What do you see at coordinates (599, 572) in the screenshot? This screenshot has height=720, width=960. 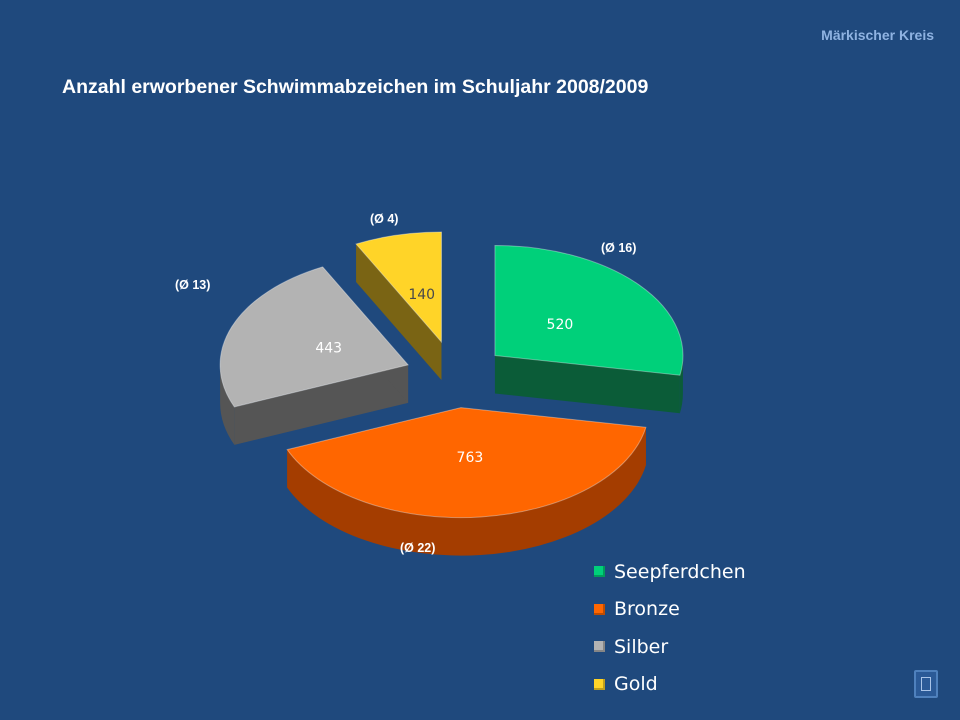 I see `legend-swatch-seepferdchen` at bounding box center [599, 572].